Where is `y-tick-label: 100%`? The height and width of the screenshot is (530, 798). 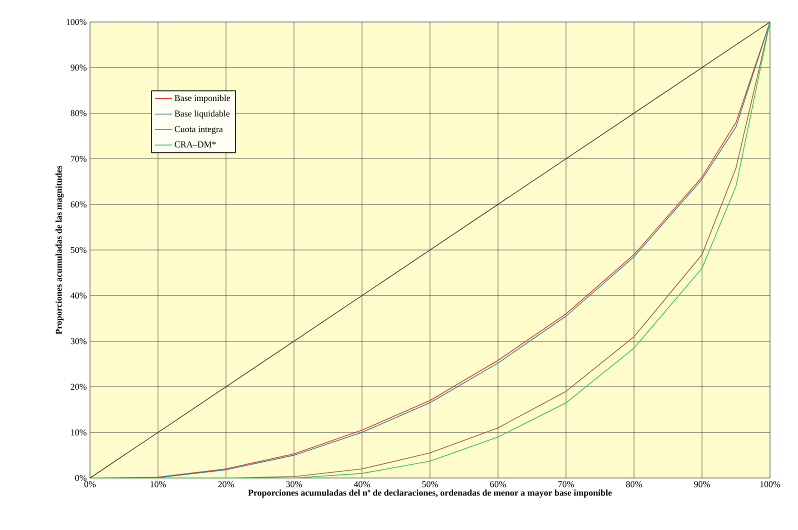 y-tick-label: 100% is located at coordinates (76, 22).